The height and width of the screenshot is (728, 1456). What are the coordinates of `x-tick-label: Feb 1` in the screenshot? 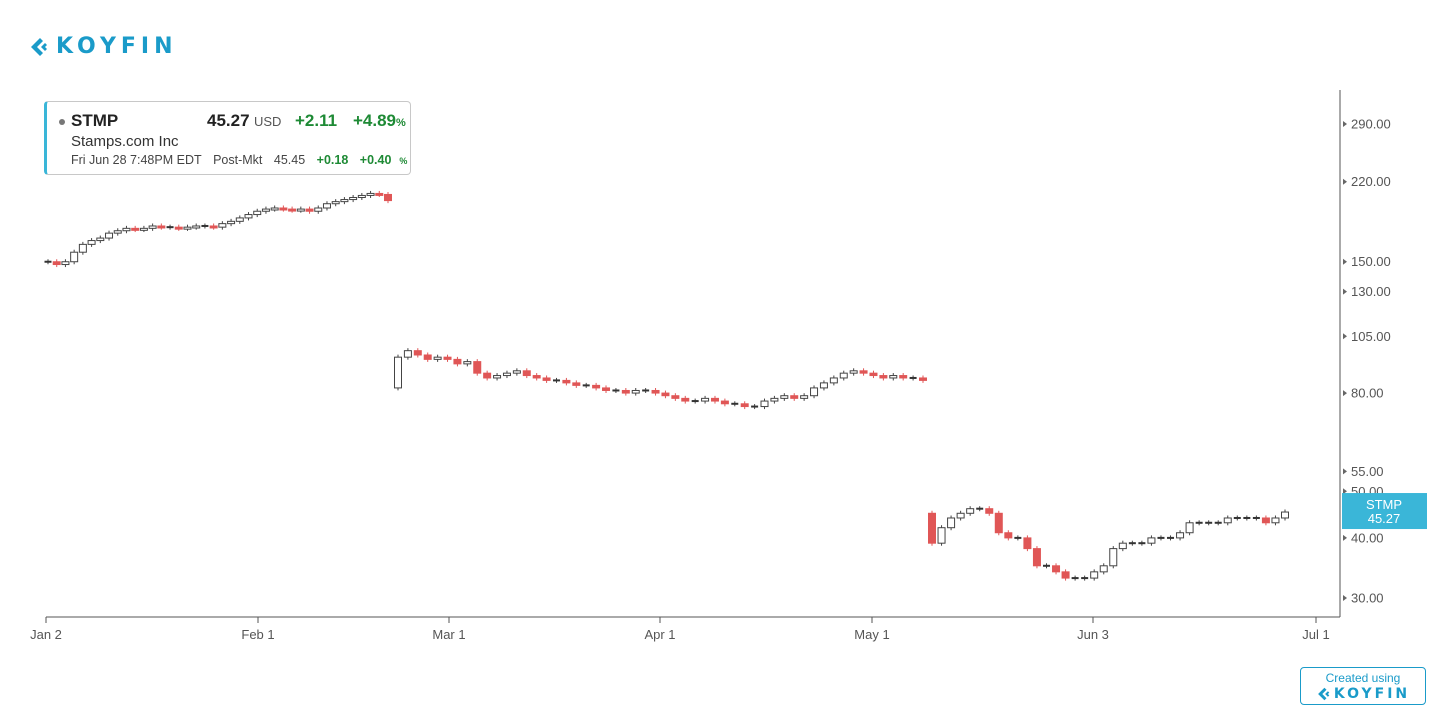 It's located at (257, 634).